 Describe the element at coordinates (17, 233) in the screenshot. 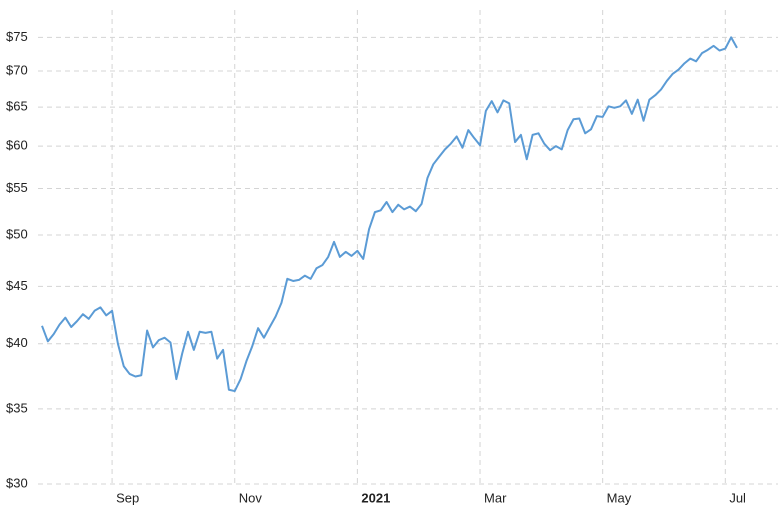

I see `y-tick-label: $50` at that location.